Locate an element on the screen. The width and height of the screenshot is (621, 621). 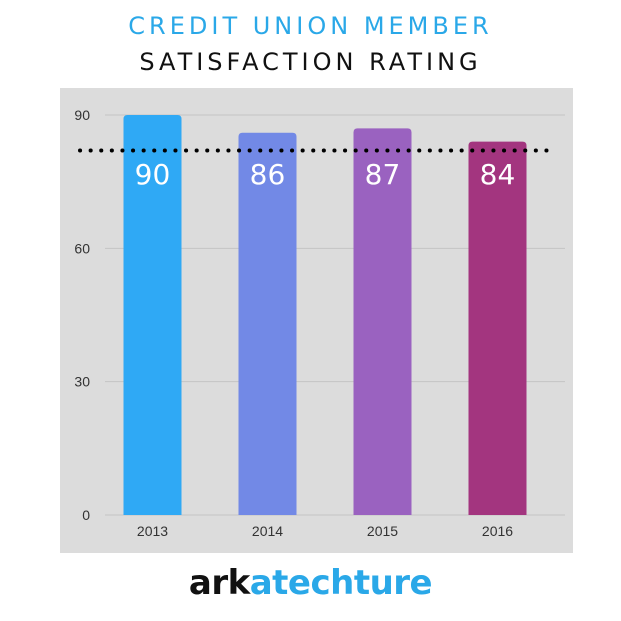
x-tick-label: 2015 is located at coordinates (382, 531).